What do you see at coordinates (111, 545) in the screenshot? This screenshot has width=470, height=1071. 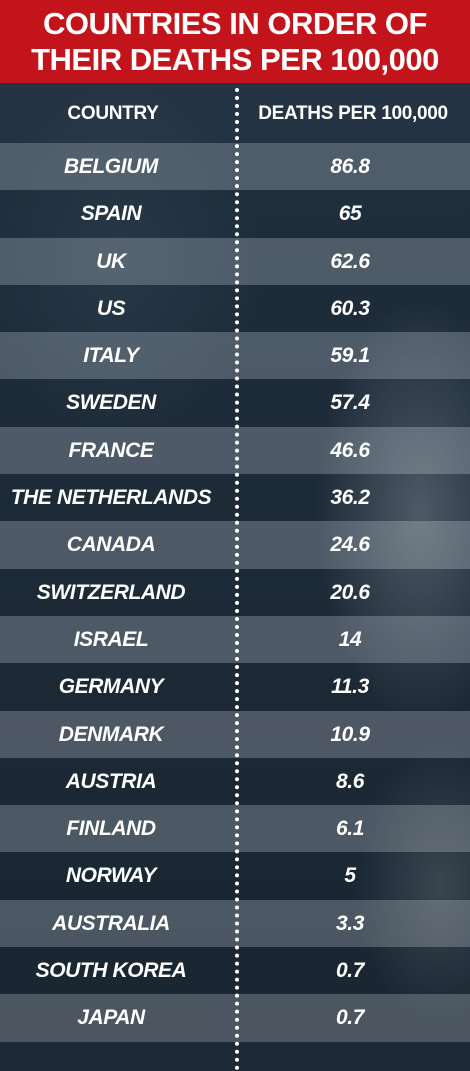 I see `country-cell: CANADA` at bounding box center [111, 545].